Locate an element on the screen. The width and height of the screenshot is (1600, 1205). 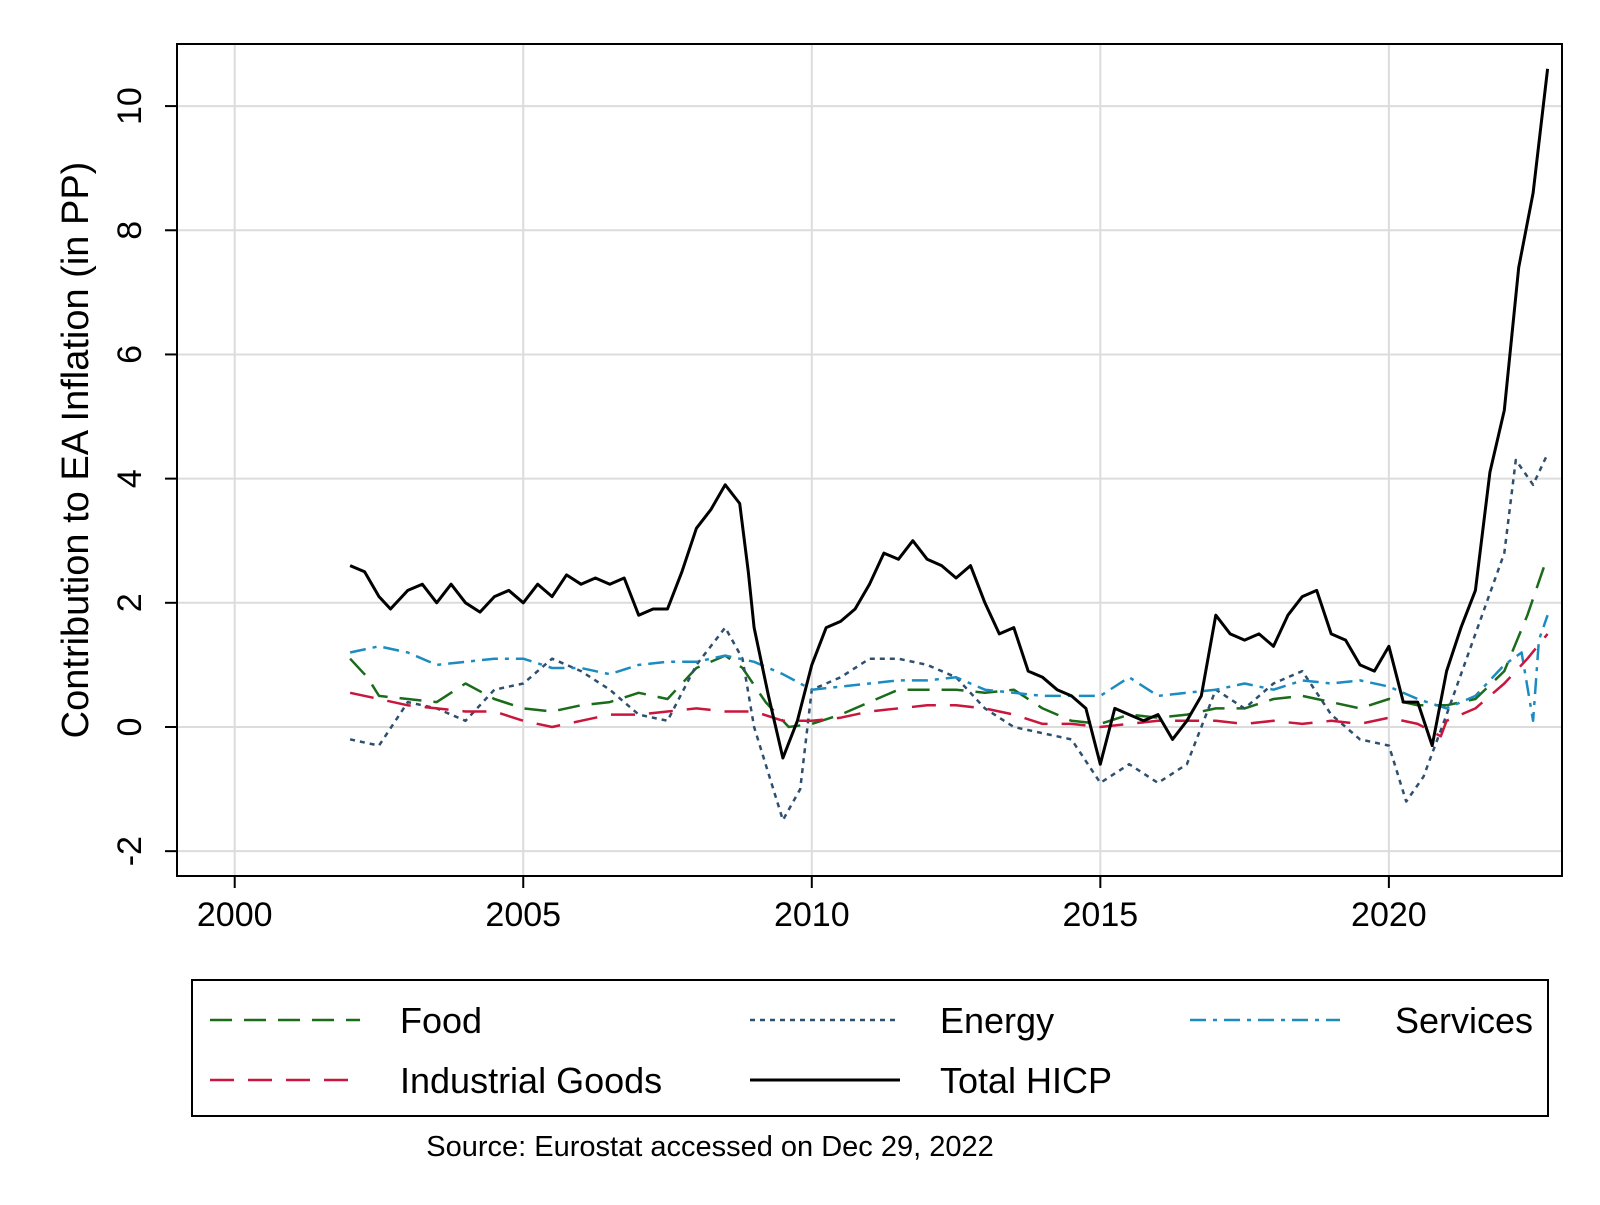
series-line-services is located at coordinates (949, 668).